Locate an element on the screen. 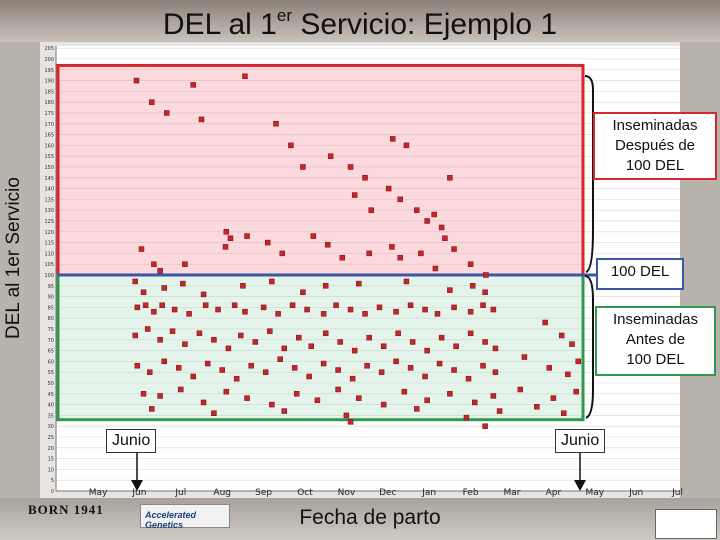 The image size is (720, 540). callout-after-line1: Inseminadas is located at coordinates (655, 125).